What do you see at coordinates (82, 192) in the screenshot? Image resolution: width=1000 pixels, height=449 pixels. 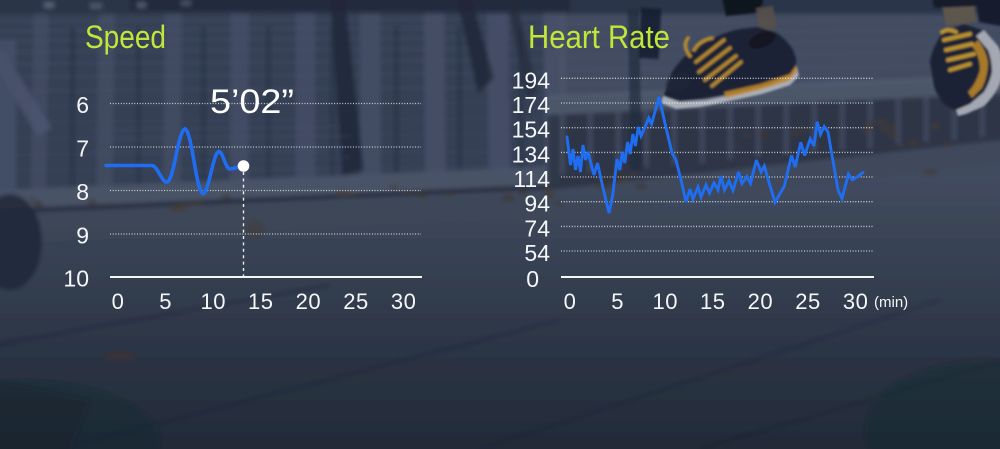 I see `svg-text: 8` at bounding box center [82, 192].